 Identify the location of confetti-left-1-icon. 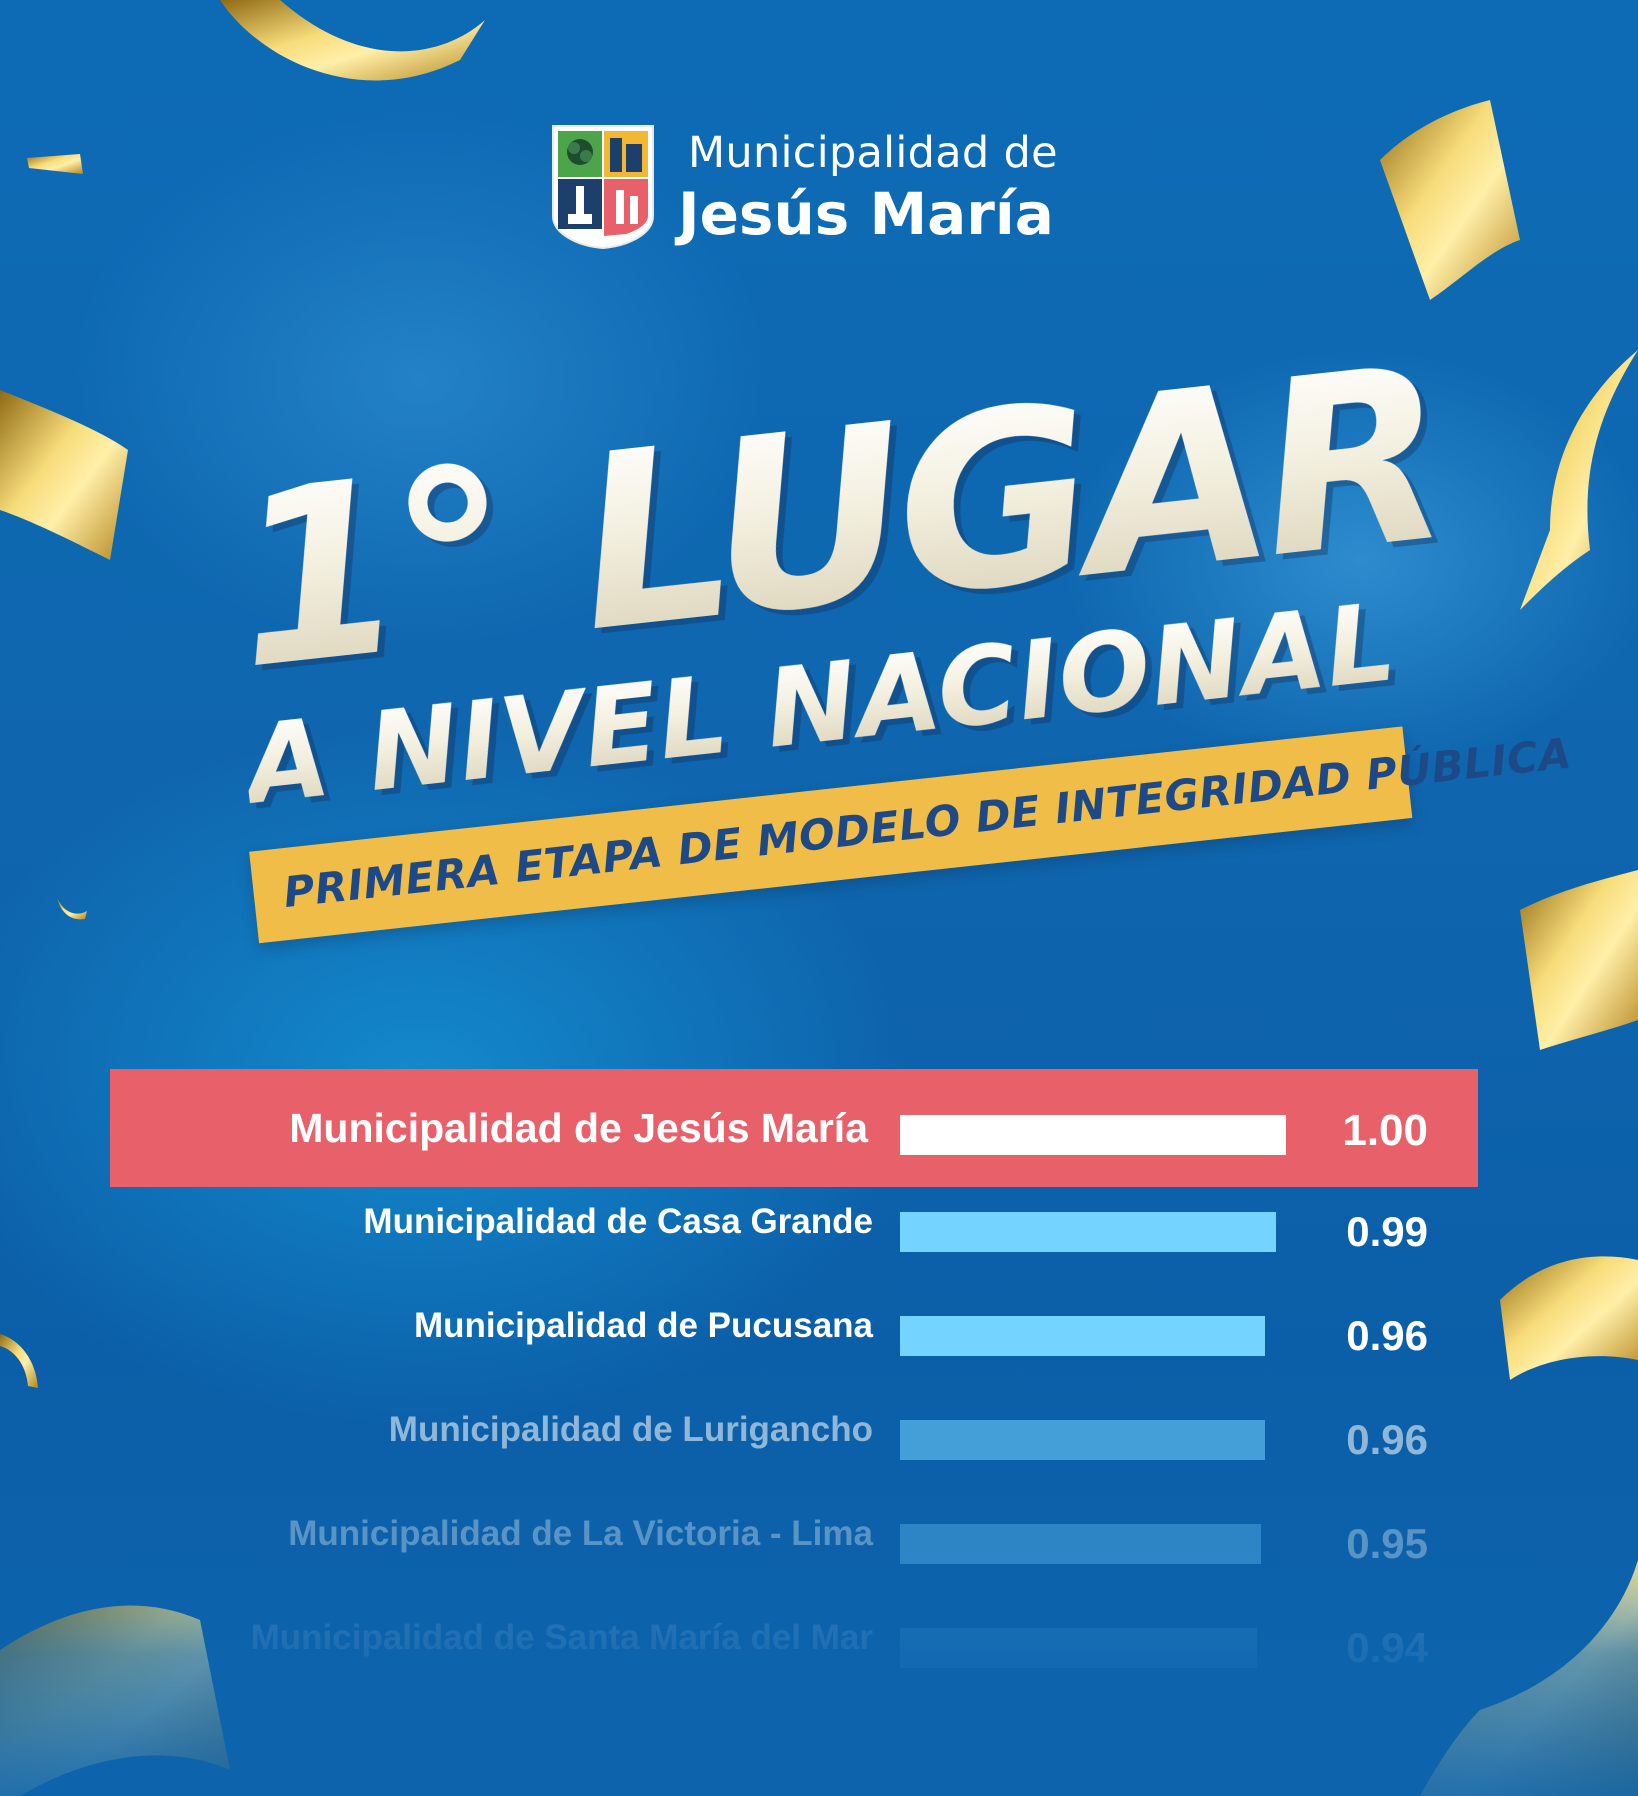
(55, 164).